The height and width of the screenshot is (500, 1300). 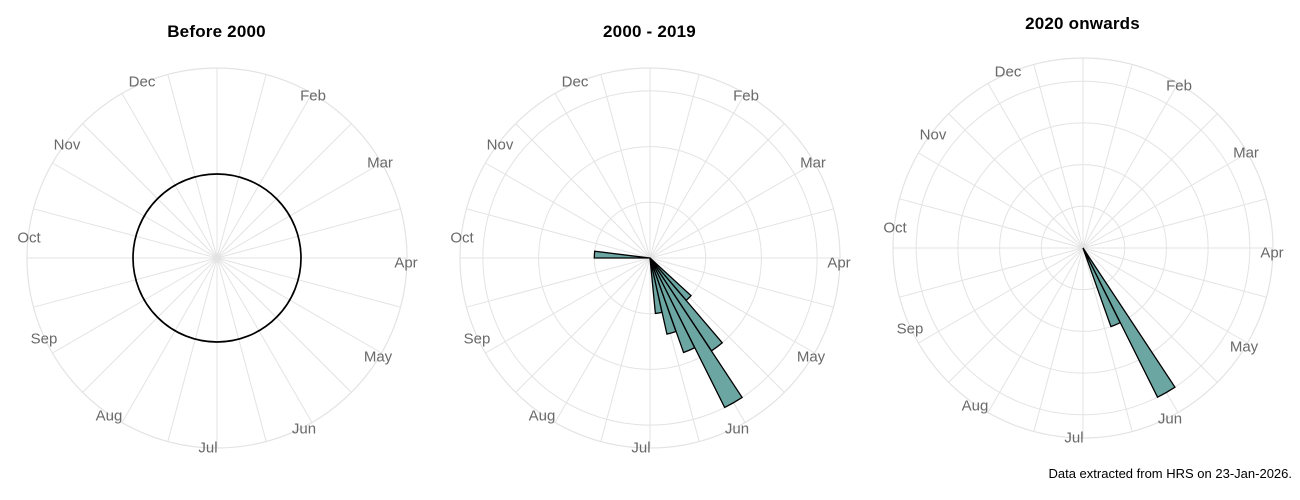 I want to click on month-label-jun-panel0: Jun, so click(x=304, y=429).